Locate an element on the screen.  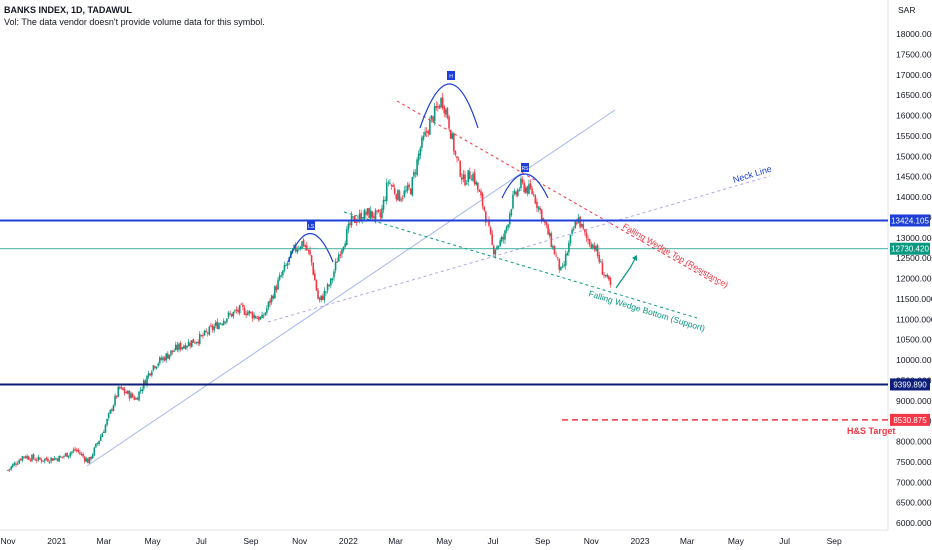
chart-title: BANKS INDEX, 1D, TADAWUL is located at coordinates (68, 10).